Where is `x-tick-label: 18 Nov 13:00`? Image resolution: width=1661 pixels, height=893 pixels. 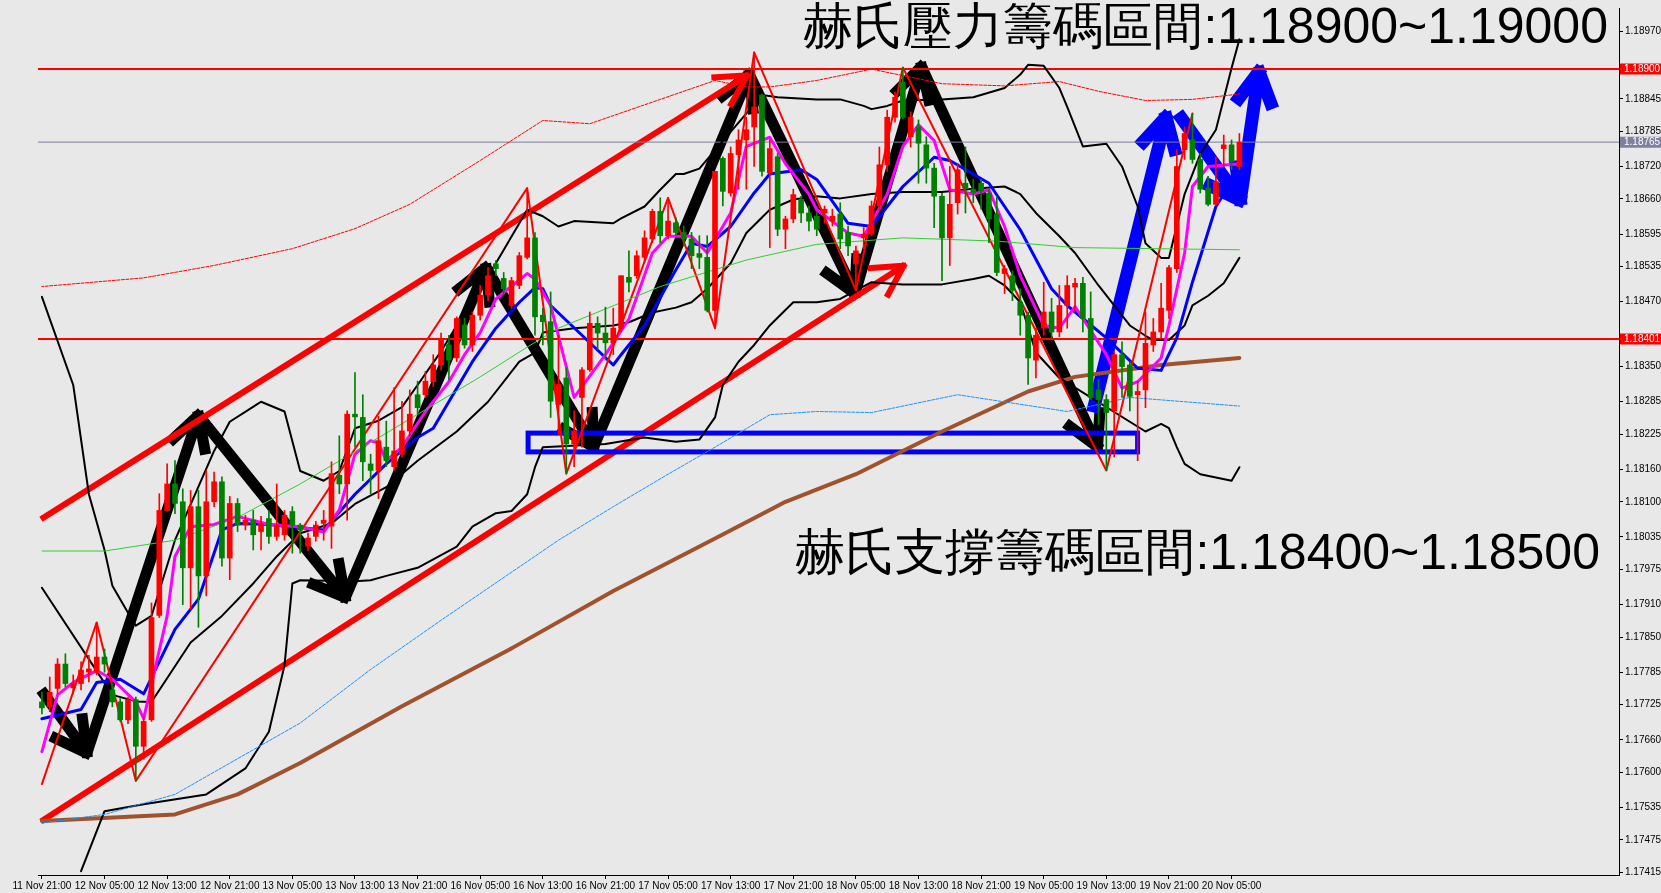
x-tick-label: 18 Nov 13:00 is located at coordinates (918, 885).